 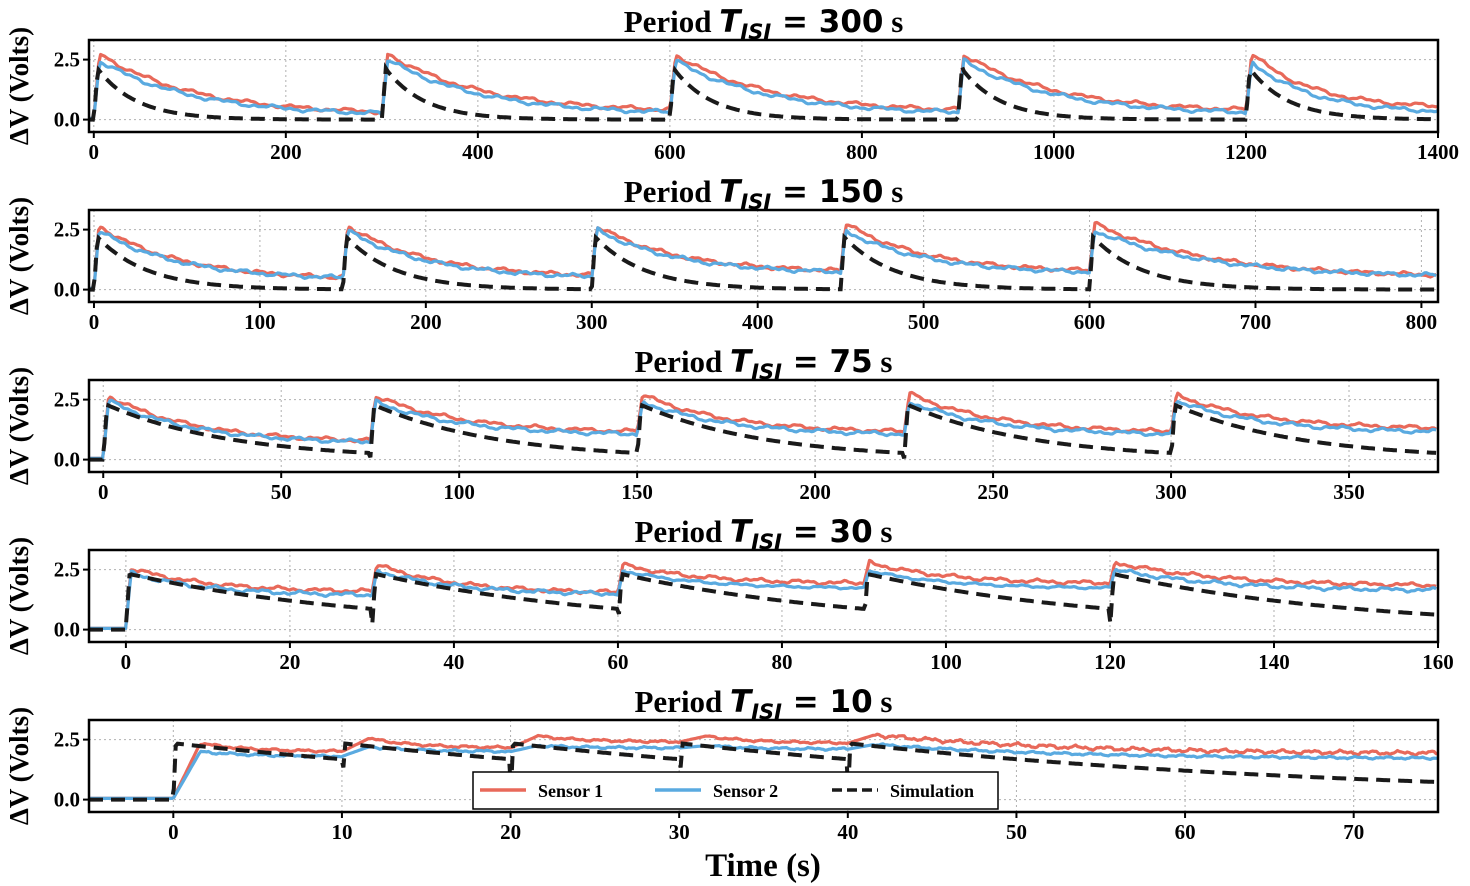 I want to click on legend-label-2: Simulation, so click(x=932, y=791).